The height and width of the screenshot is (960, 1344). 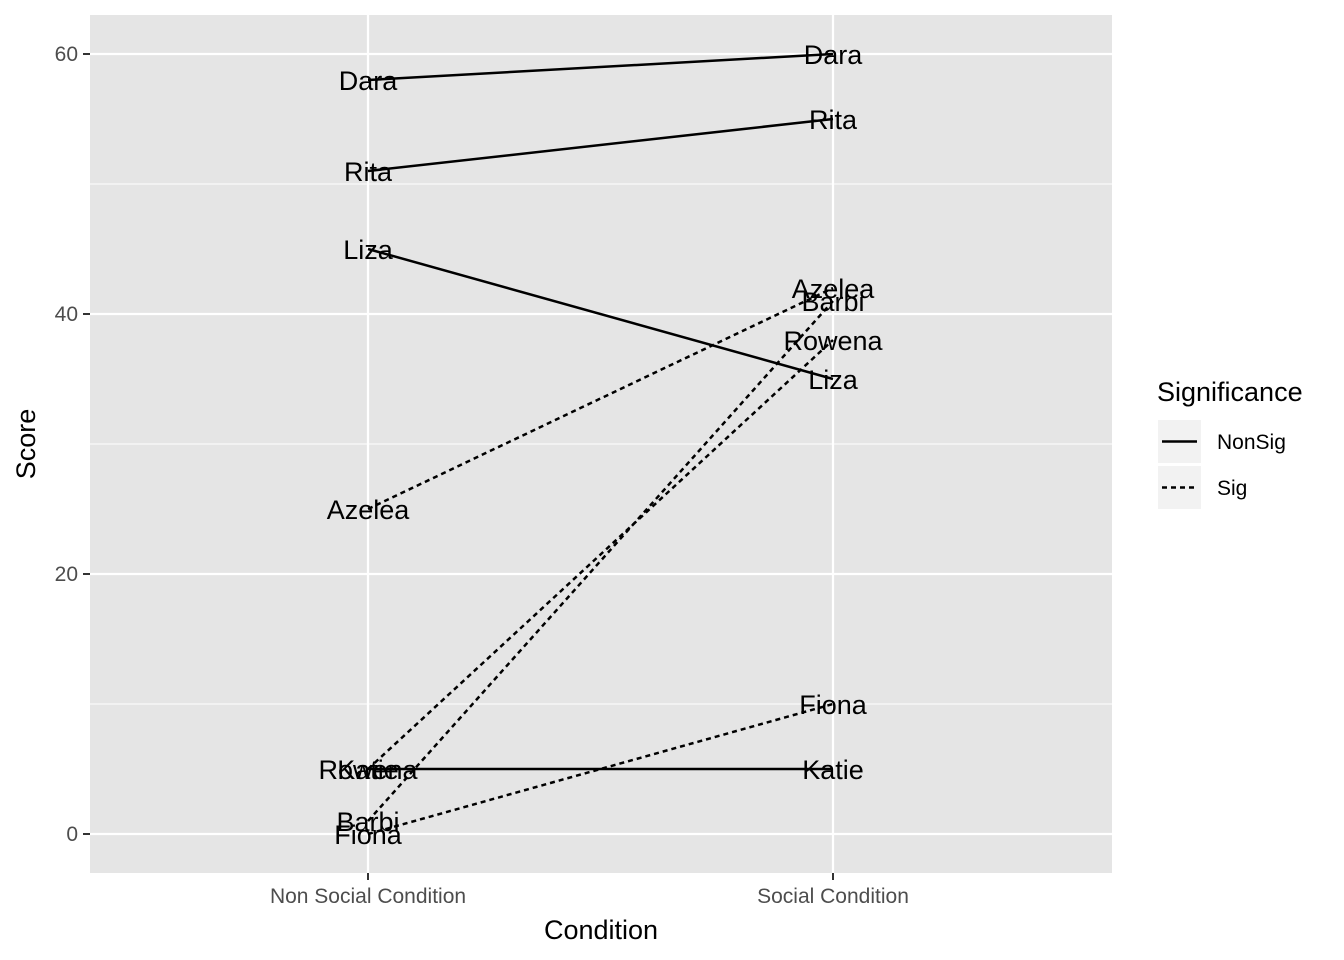 What do you see at coordinates (833, 896) in the screenshot?
I see `x-tick-label: Social Condition` at bounding box center [833, 896].